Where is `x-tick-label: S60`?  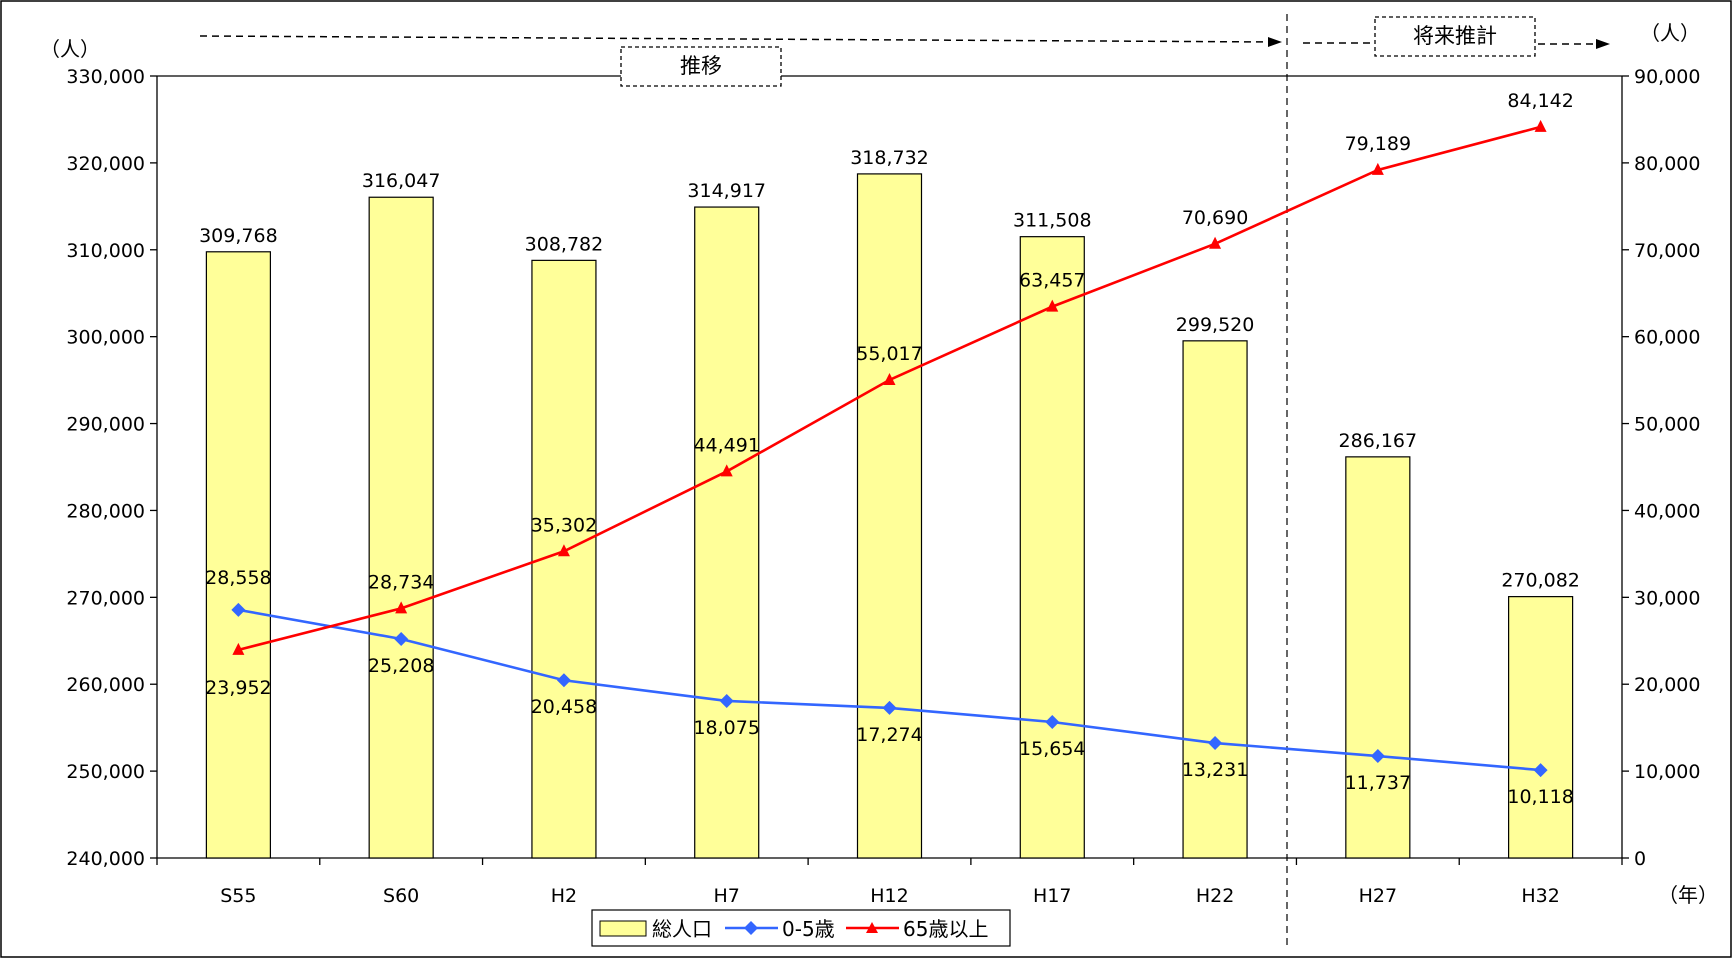 x-tick-label: S60 is located at coordinates (401, 896).